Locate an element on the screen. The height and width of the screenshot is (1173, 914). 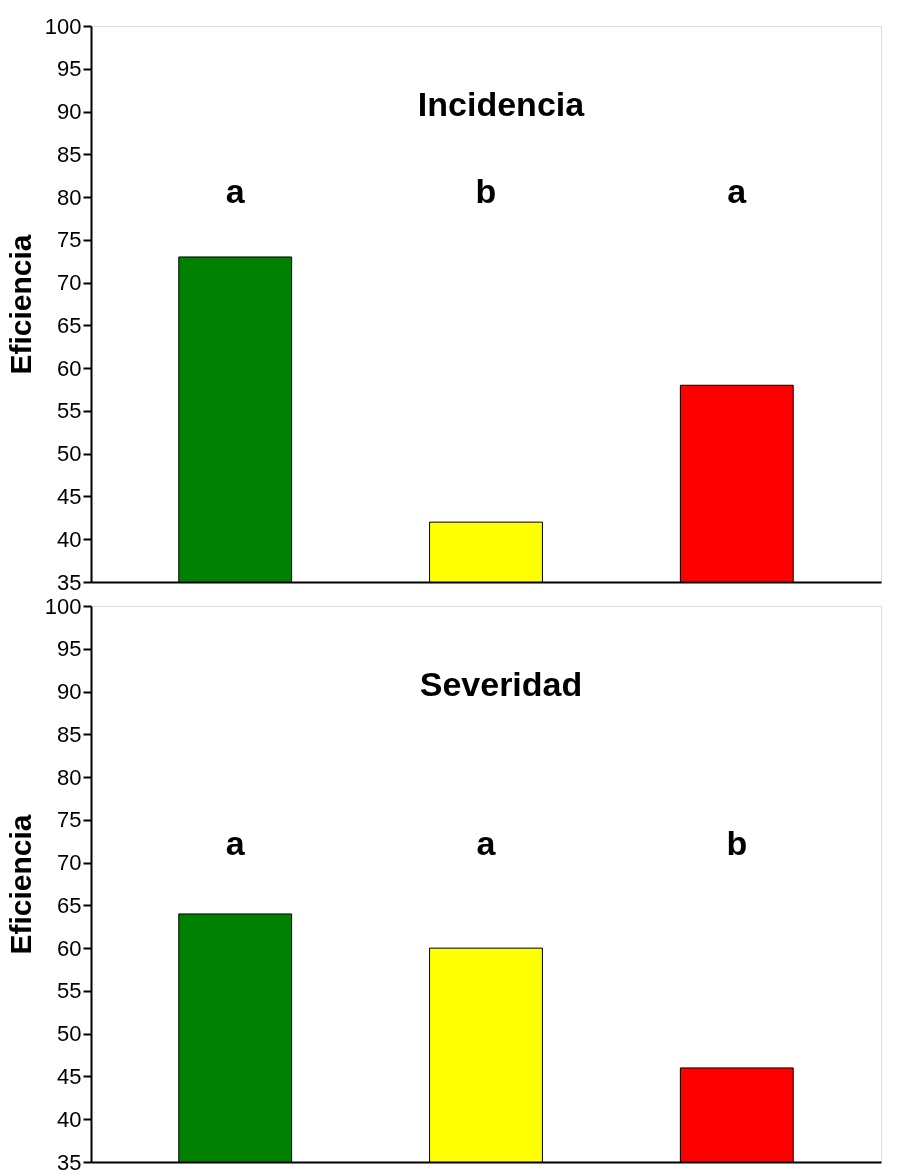
text: Severidad is located at coordinates (501, 684).